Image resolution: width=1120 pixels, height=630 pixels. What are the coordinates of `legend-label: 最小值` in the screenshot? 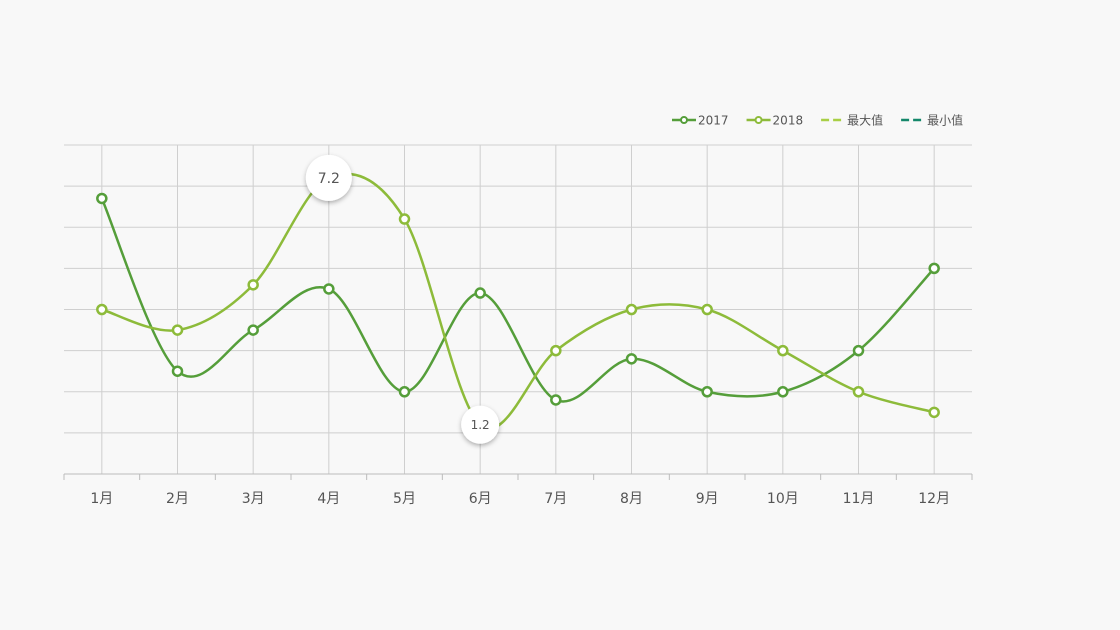 It's located at (945, 120).